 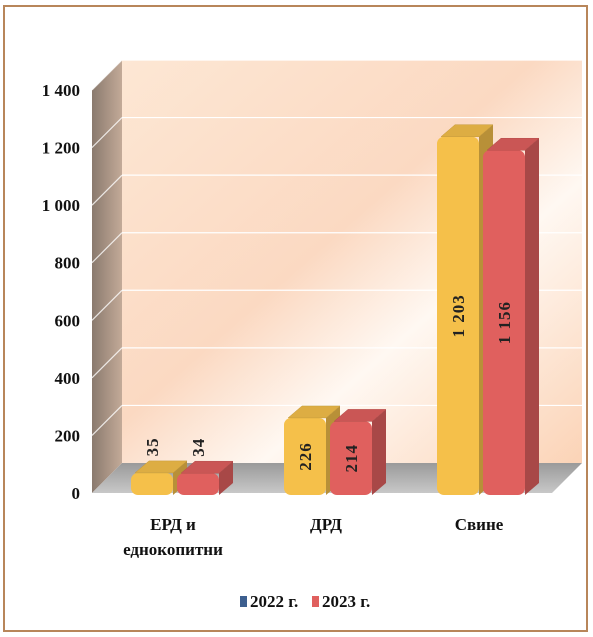 I want to click on y-tick-label: 0, so click(x=76, y=493).